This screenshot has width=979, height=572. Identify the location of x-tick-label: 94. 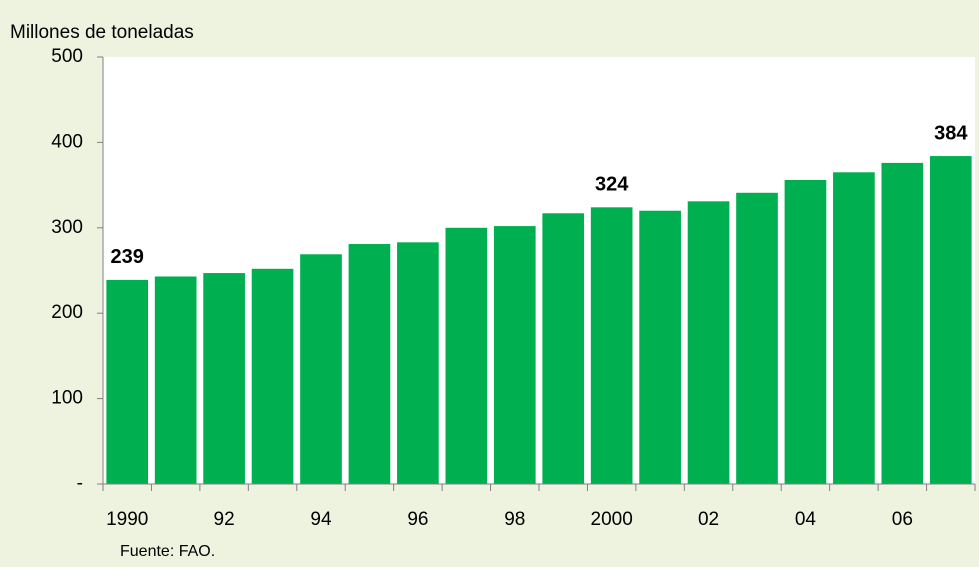
(321, 519).